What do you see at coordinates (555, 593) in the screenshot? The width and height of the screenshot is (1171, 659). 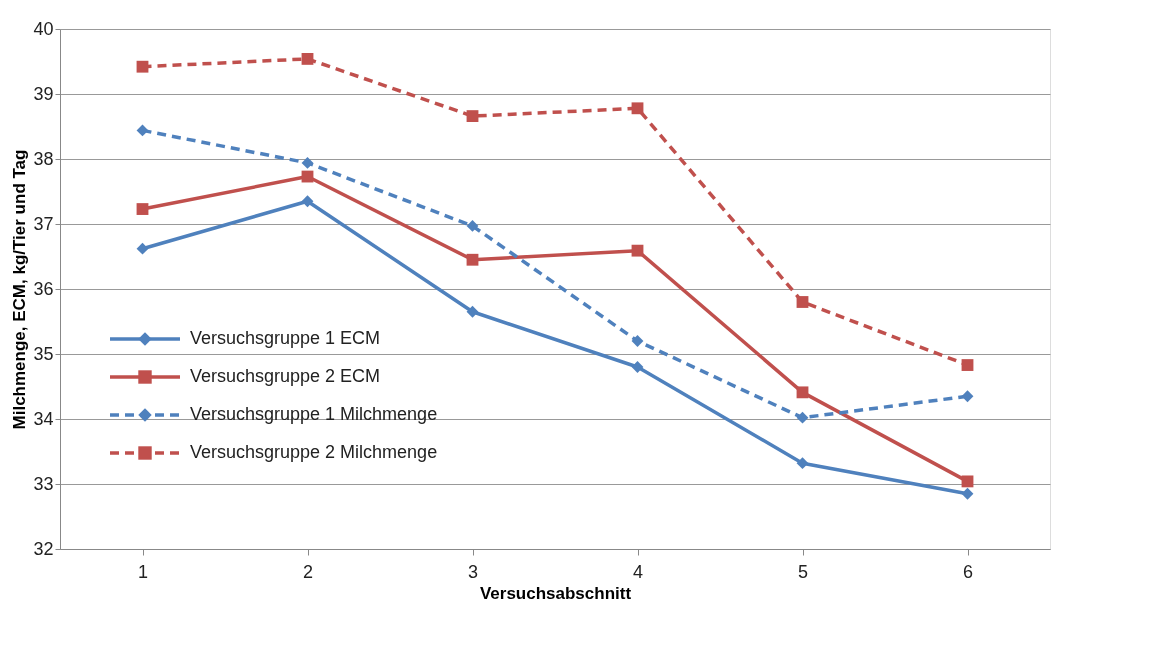 I see `x-axis-title: Versuchsabschnitt` at bounding box center [555, 593].